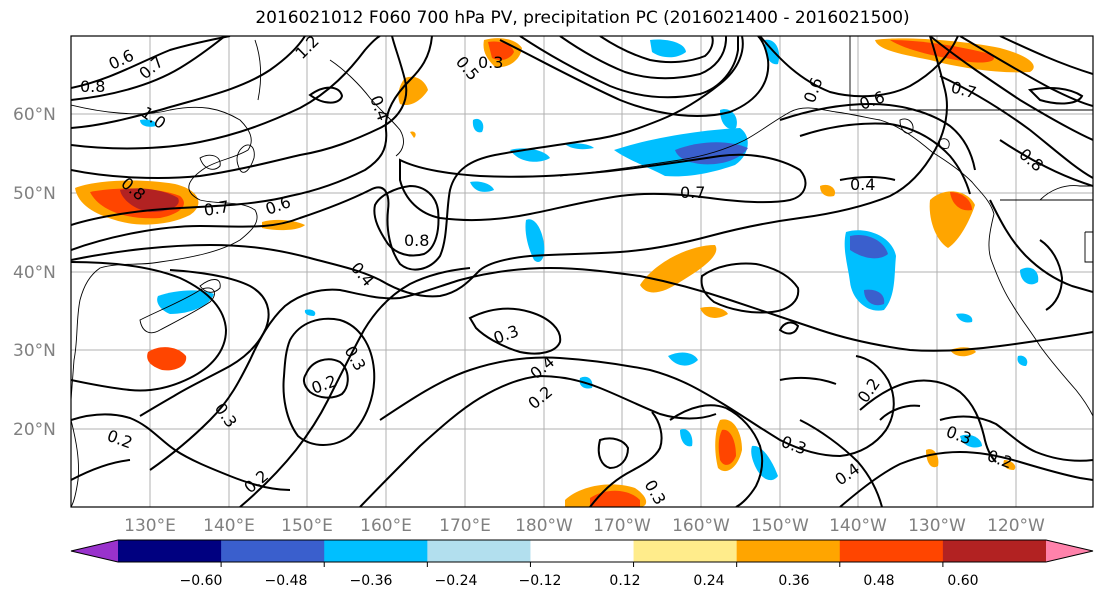 The width and height of the screenshot is (1105, 601). I want to click on colorbar-extend-high, so click(1069, 551).